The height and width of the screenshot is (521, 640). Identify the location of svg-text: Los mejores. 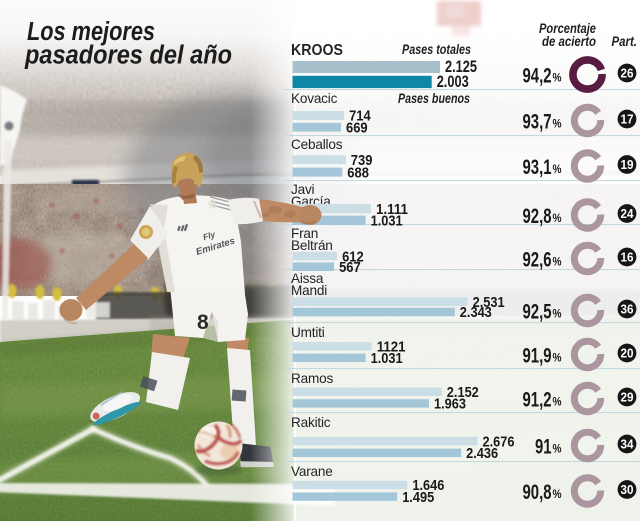
(91, 32).